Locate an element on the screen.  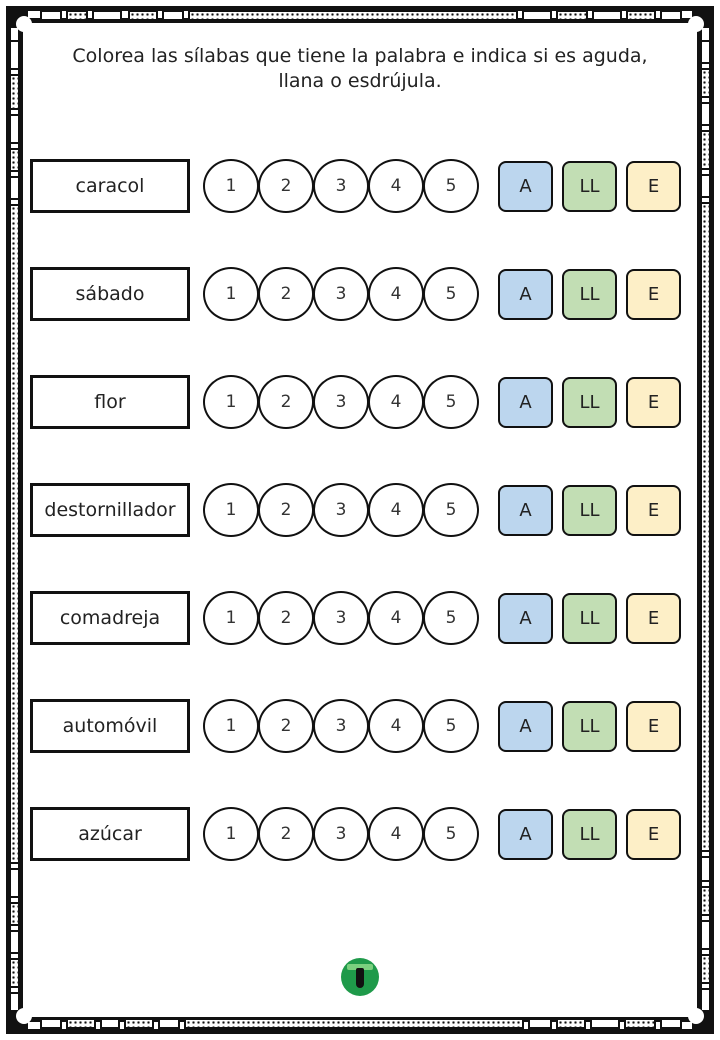
word-box: comadreja is located at coordinates (110, 618).